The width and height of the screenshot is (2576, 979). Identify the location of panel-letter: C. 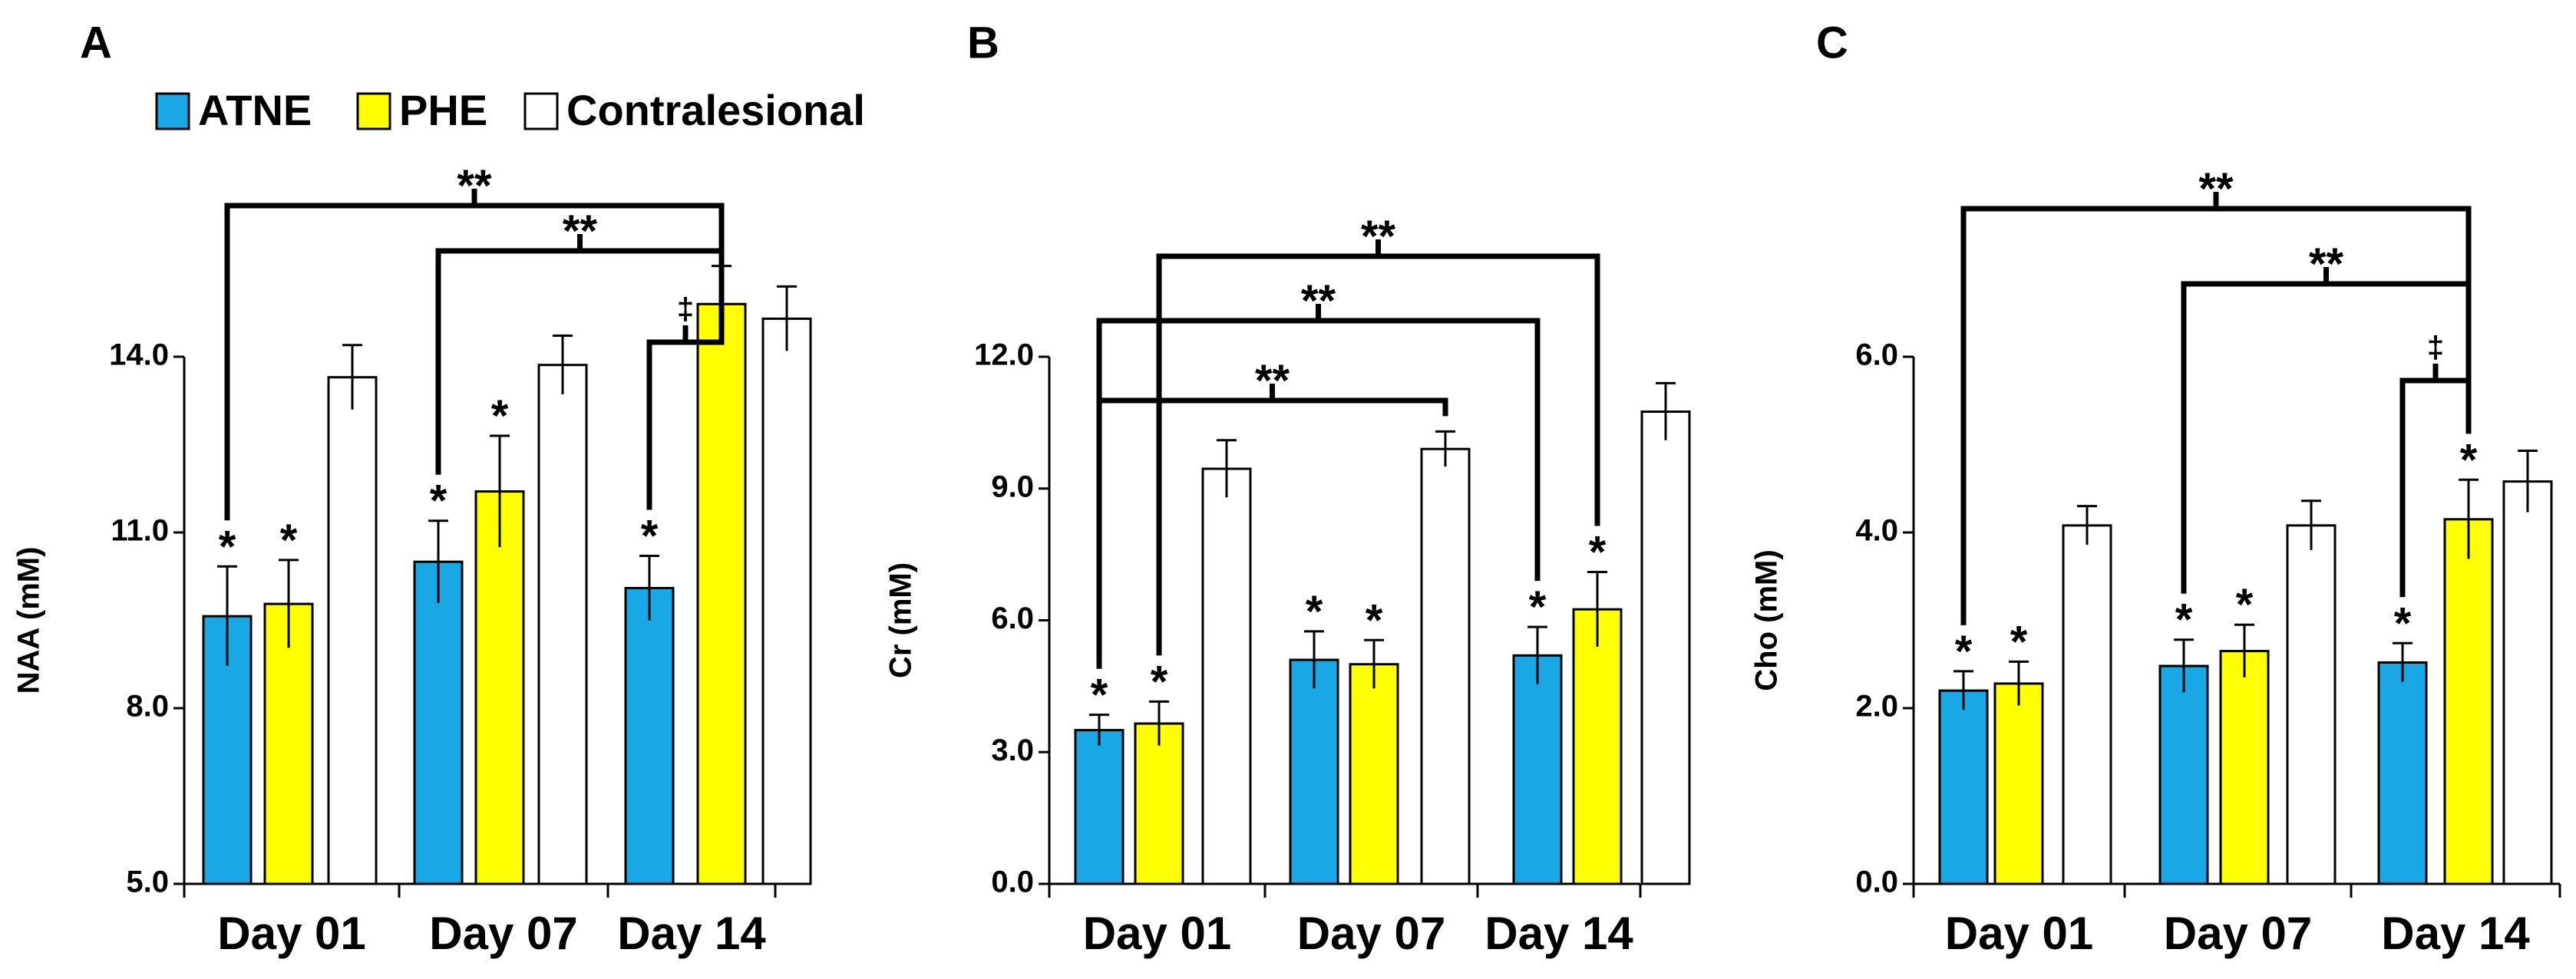
(1832, 43).